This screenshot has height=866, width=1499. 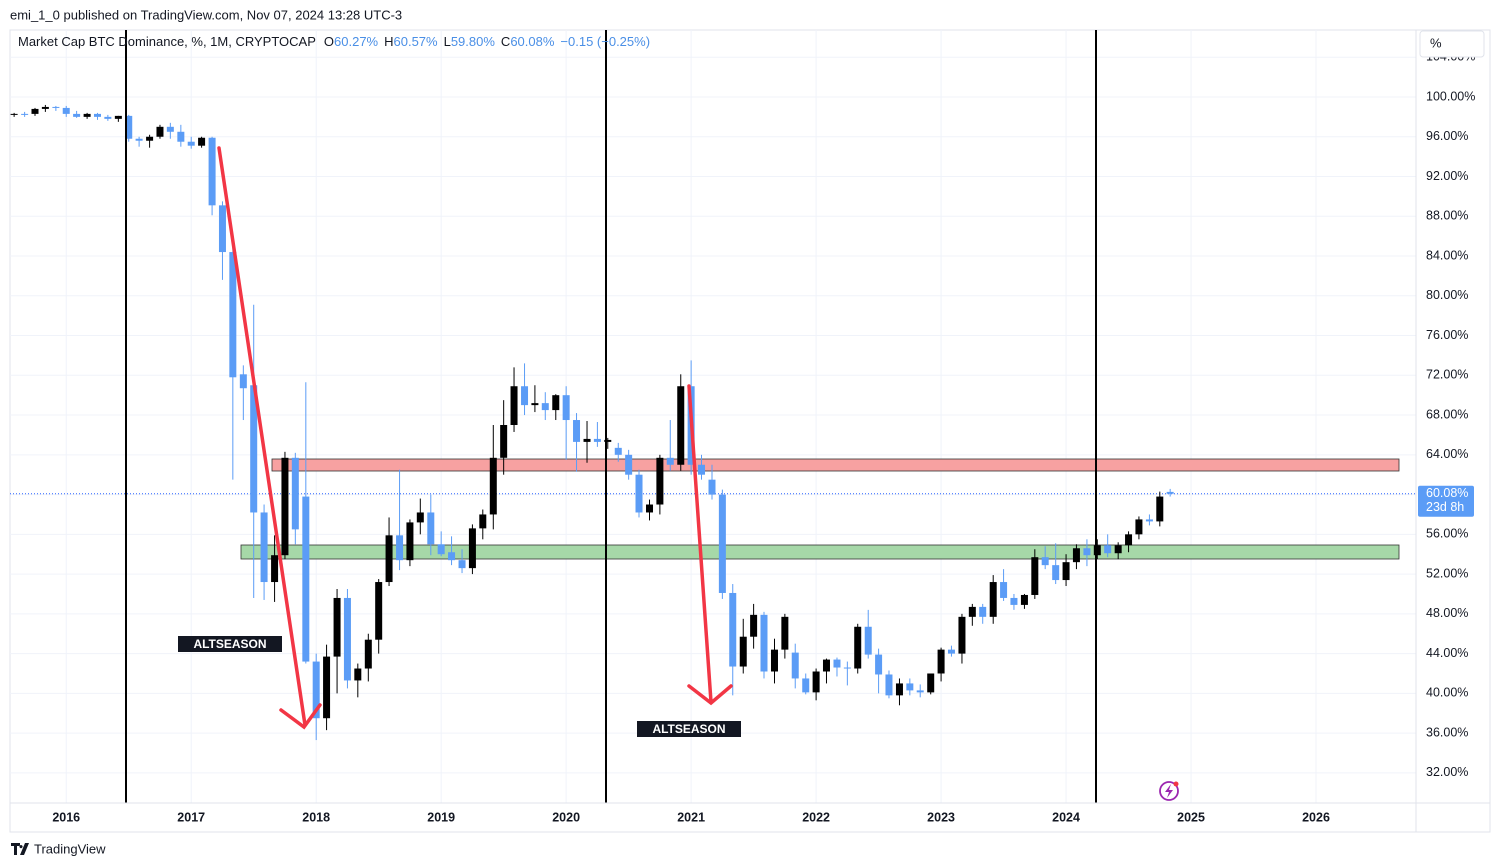 What do you see at coordinates (20, 849) in the screenshot?
I see `footer-logo` at bounding box center [20, 849].